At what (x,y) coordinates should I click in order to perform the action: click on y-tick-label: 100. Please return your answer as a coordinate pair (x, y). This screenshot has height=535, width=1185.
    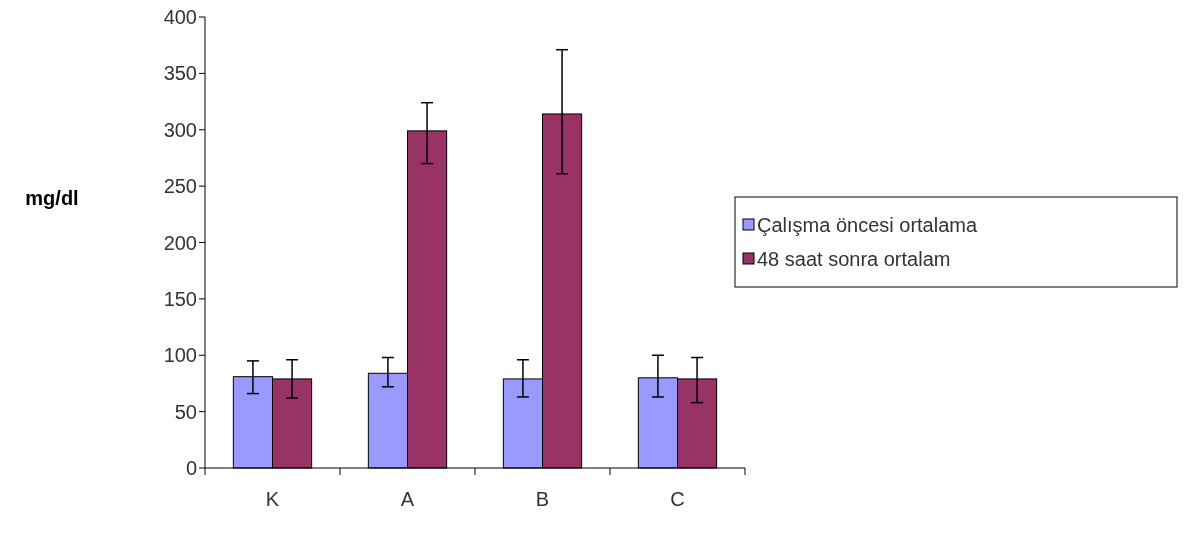
    Looking at the image, I should click on (180, 355).